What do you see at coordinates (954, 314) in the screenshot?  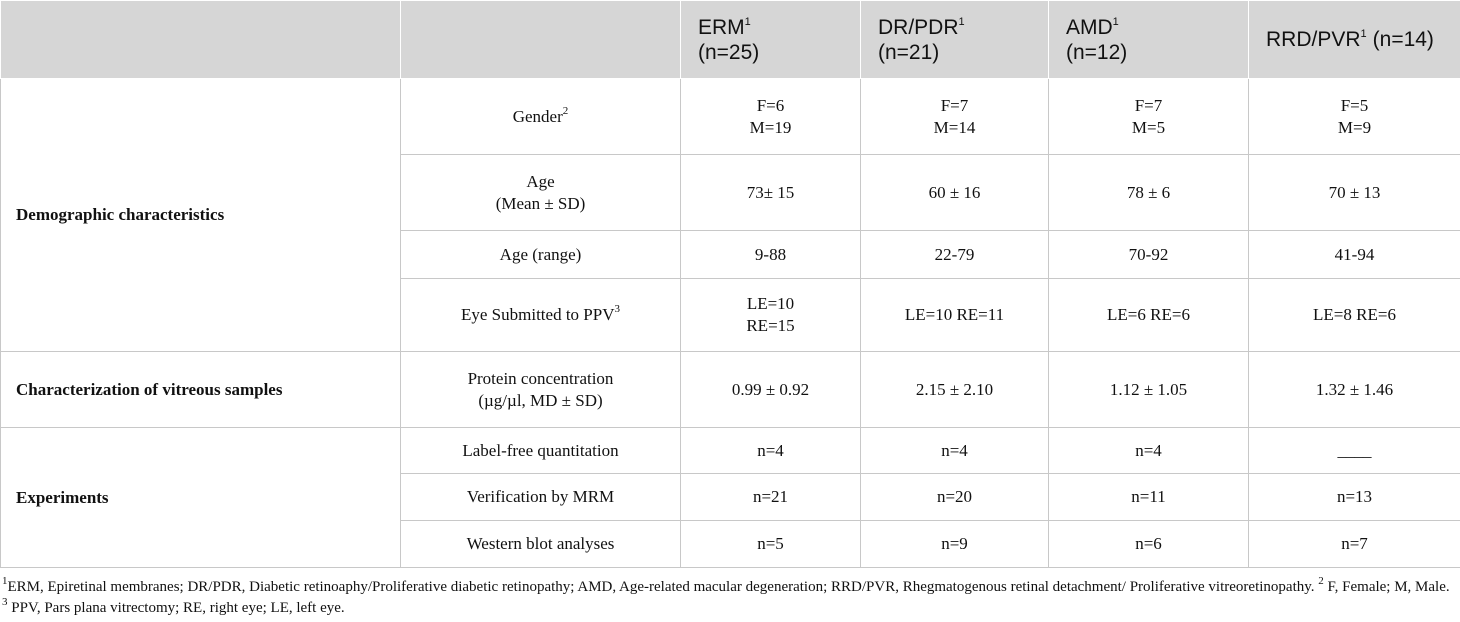 I see `cell-line: LE=10 RE=11` at bounding box center [954, 314].